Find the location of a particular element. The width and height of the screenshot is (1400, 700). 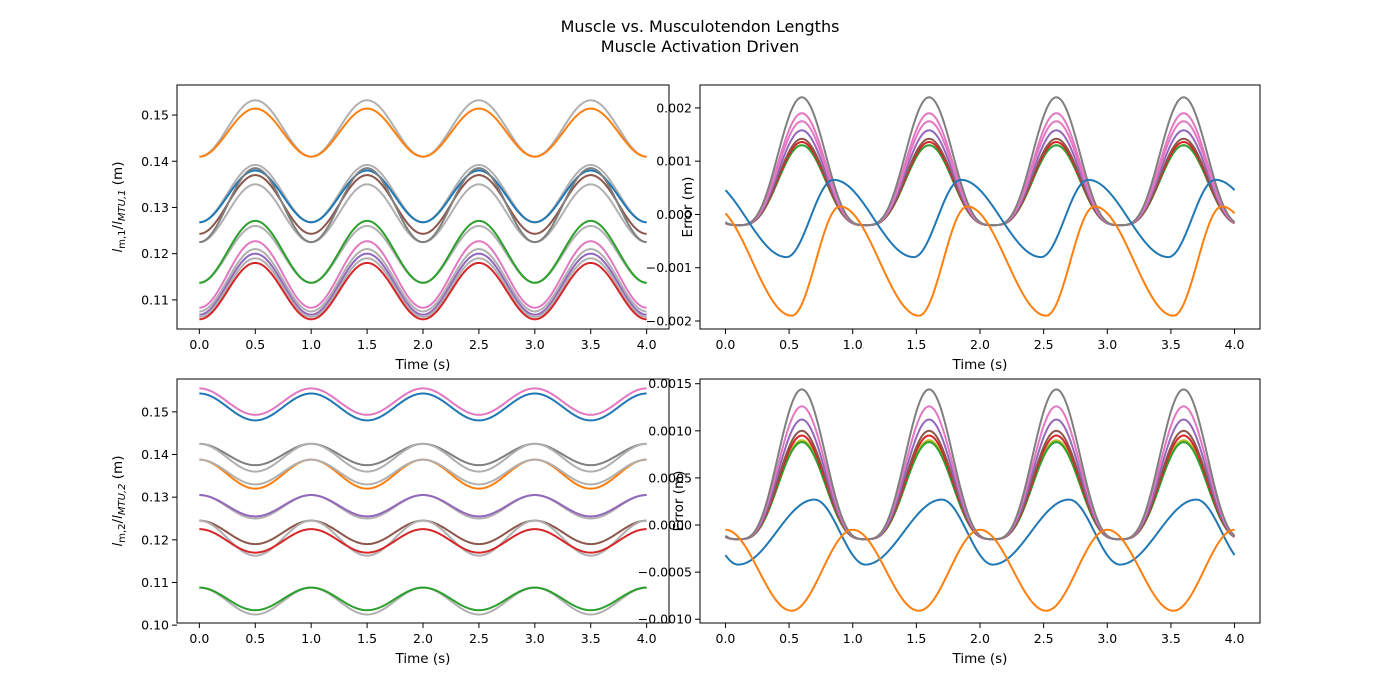

y-tick-label: −0.002 is located at coordinates (669, 321).